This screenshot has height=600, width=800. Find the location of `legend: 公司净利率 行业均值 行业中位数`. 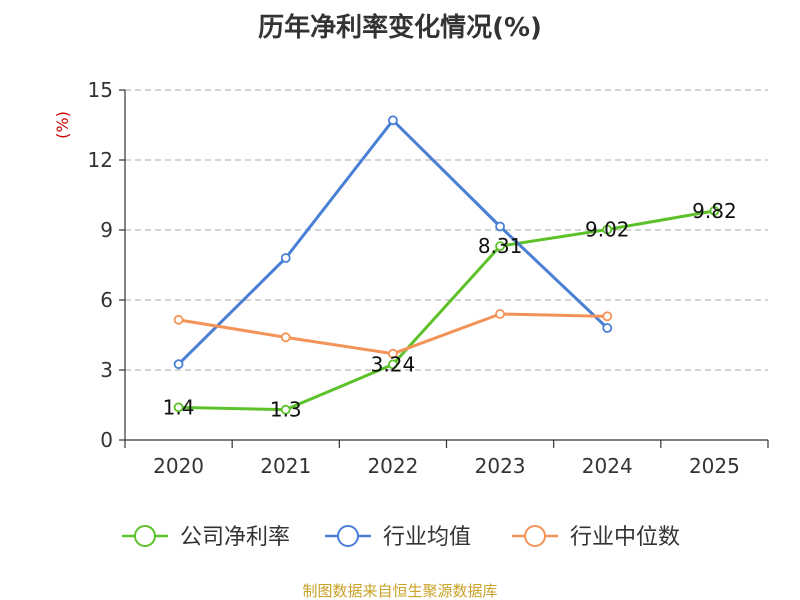

legend: 公司净利率 行业均值 行业中位数 is located at coordinates (401, 537).